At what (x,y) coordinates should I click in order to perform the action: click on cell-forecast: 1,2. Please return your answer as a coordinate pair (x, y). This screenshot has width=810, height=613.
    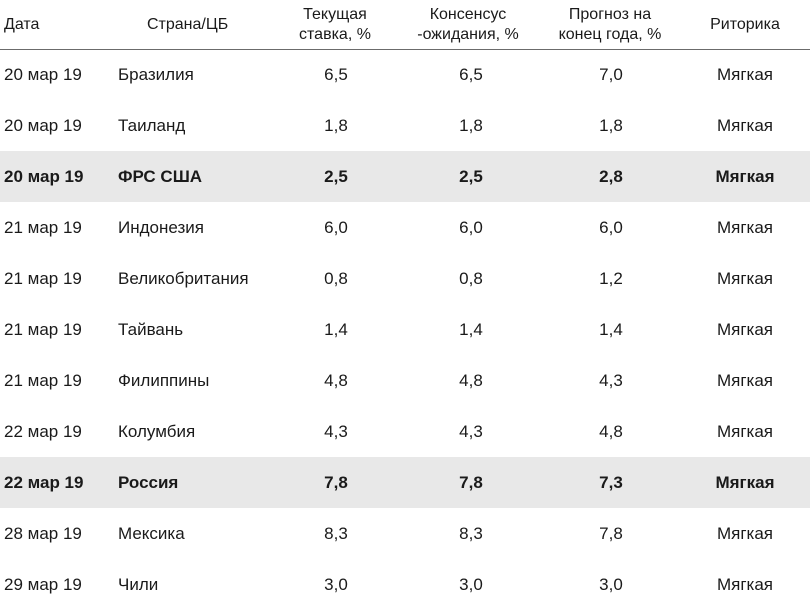
    Looking at the image, I should click on (611, 278).